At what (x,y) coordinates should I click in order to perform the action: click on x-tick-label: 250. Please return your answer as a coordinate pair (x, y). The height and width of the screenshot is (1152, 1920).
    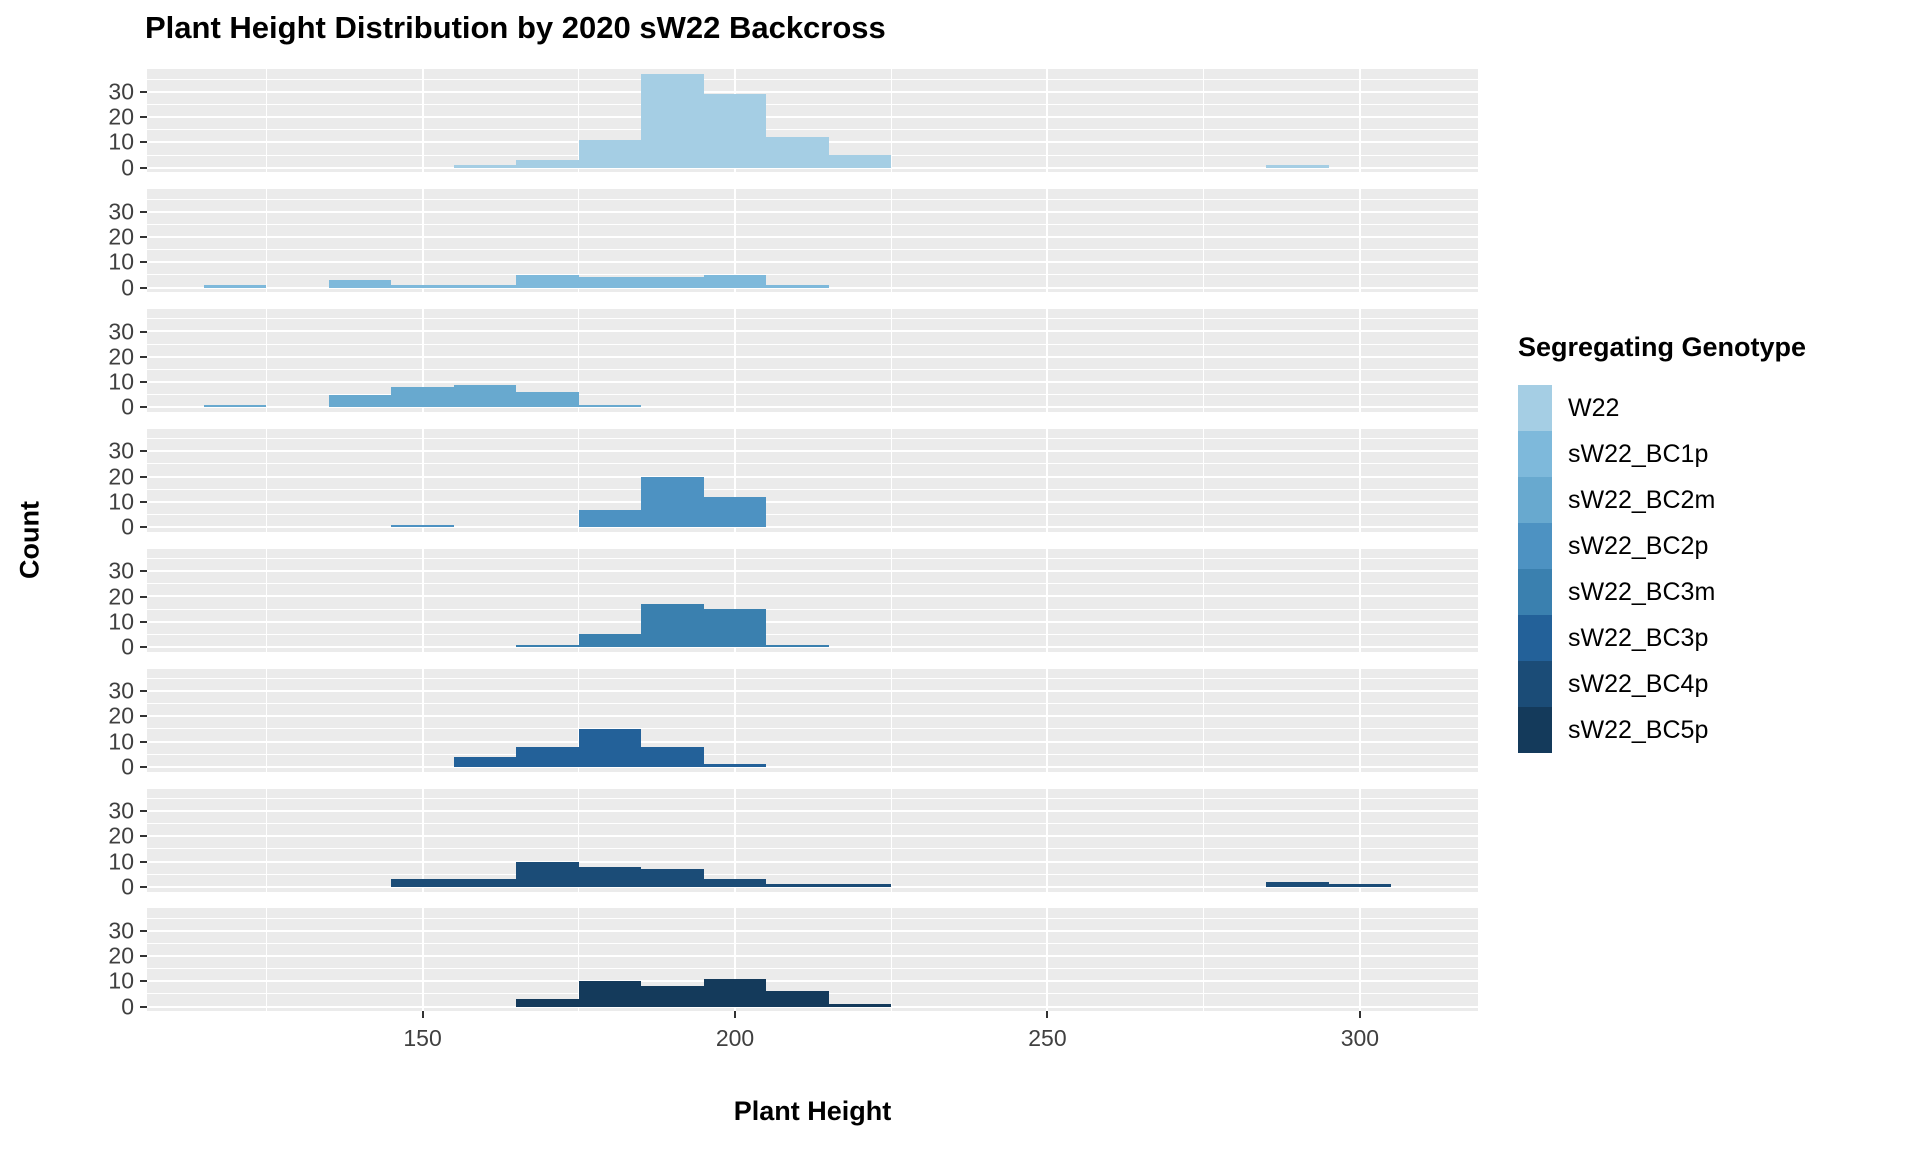
    Looking at the image, I should click on (1047, 1038).